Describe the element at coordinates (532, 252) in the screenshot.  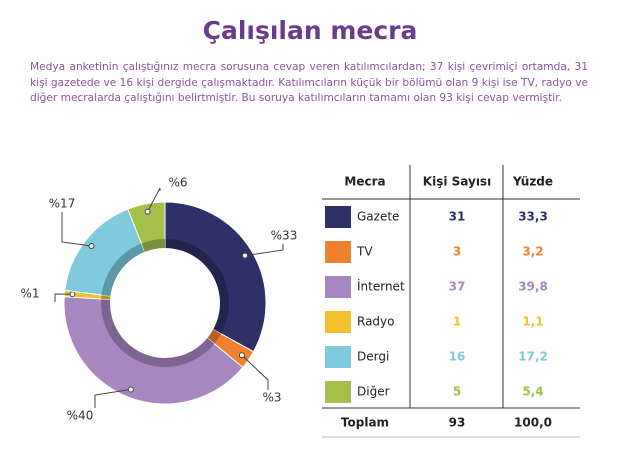
I see `table-cell: 3,2` at that location.